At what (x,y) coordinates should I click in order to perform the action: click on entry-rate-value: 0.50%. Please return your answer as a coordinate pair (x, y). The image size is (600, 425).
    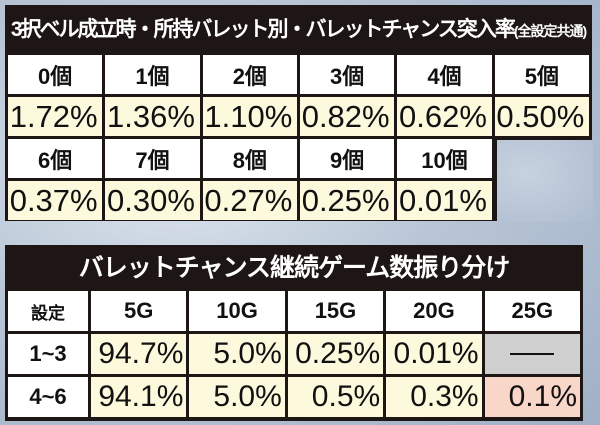
    Looking at the image, I should click on (541, 116).